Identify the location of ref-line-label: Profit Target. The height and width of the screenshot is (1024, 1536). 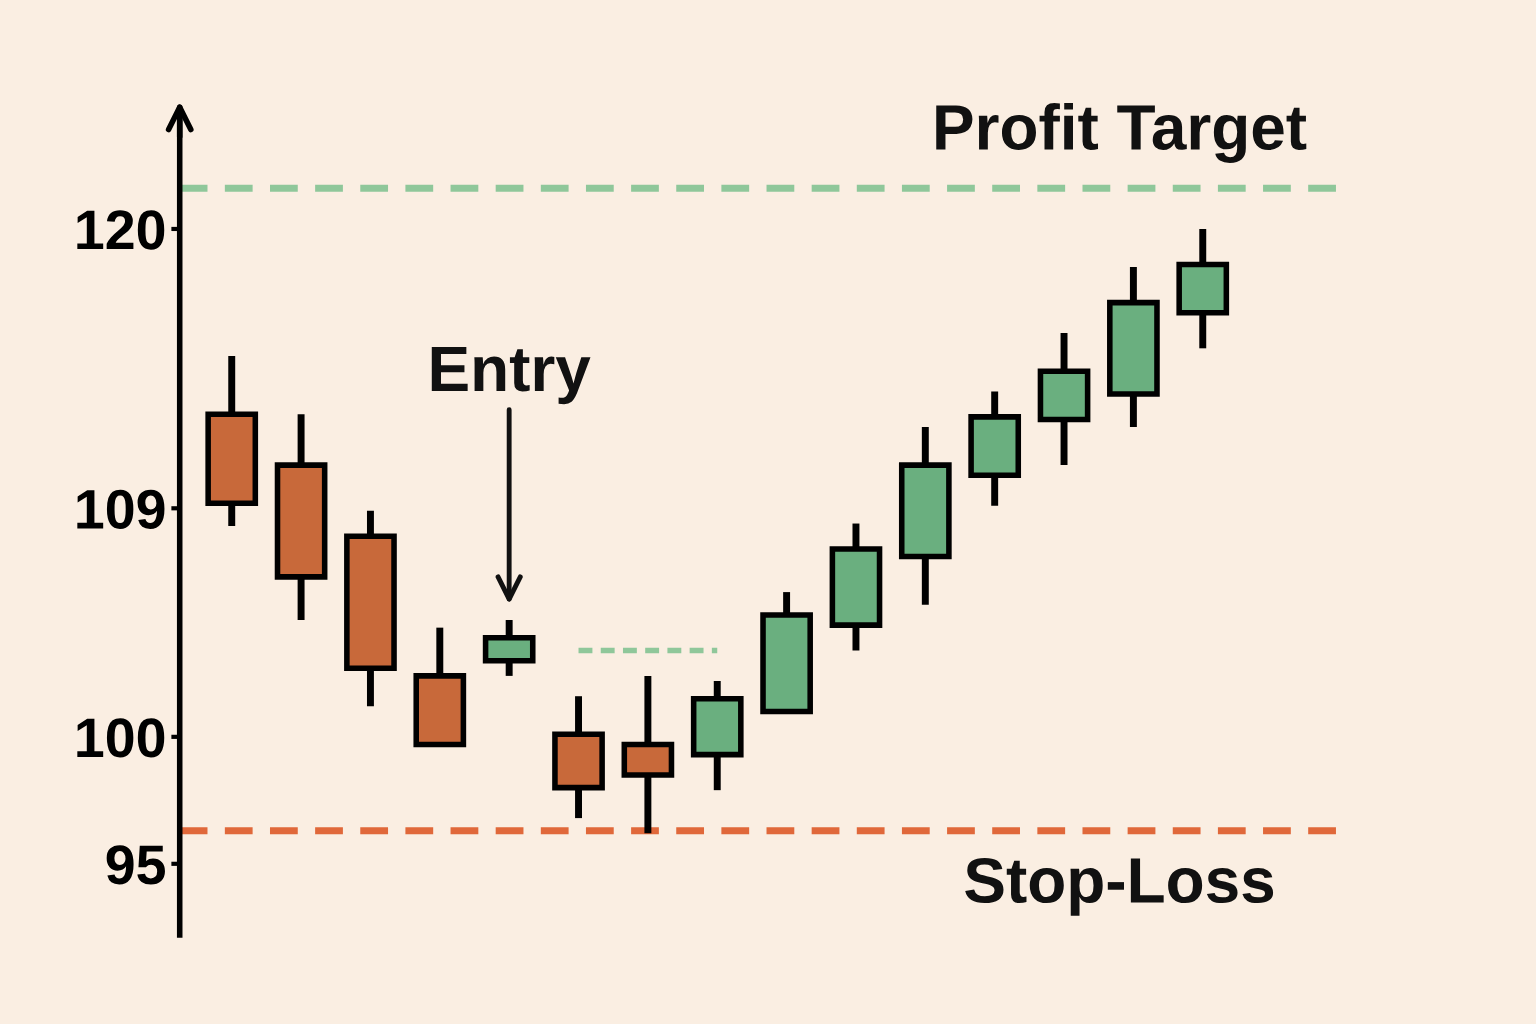
(1121, 133).